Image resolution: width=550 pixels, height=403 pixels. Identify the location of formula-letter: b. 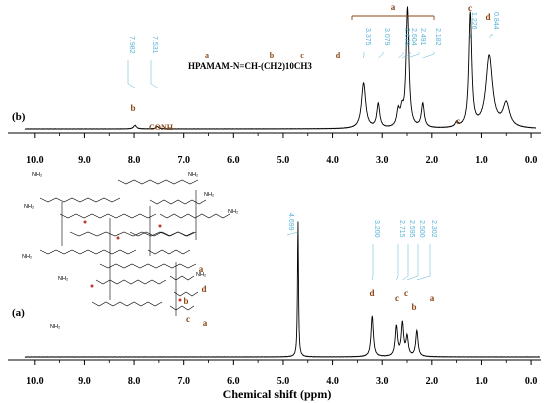
(272, 55).